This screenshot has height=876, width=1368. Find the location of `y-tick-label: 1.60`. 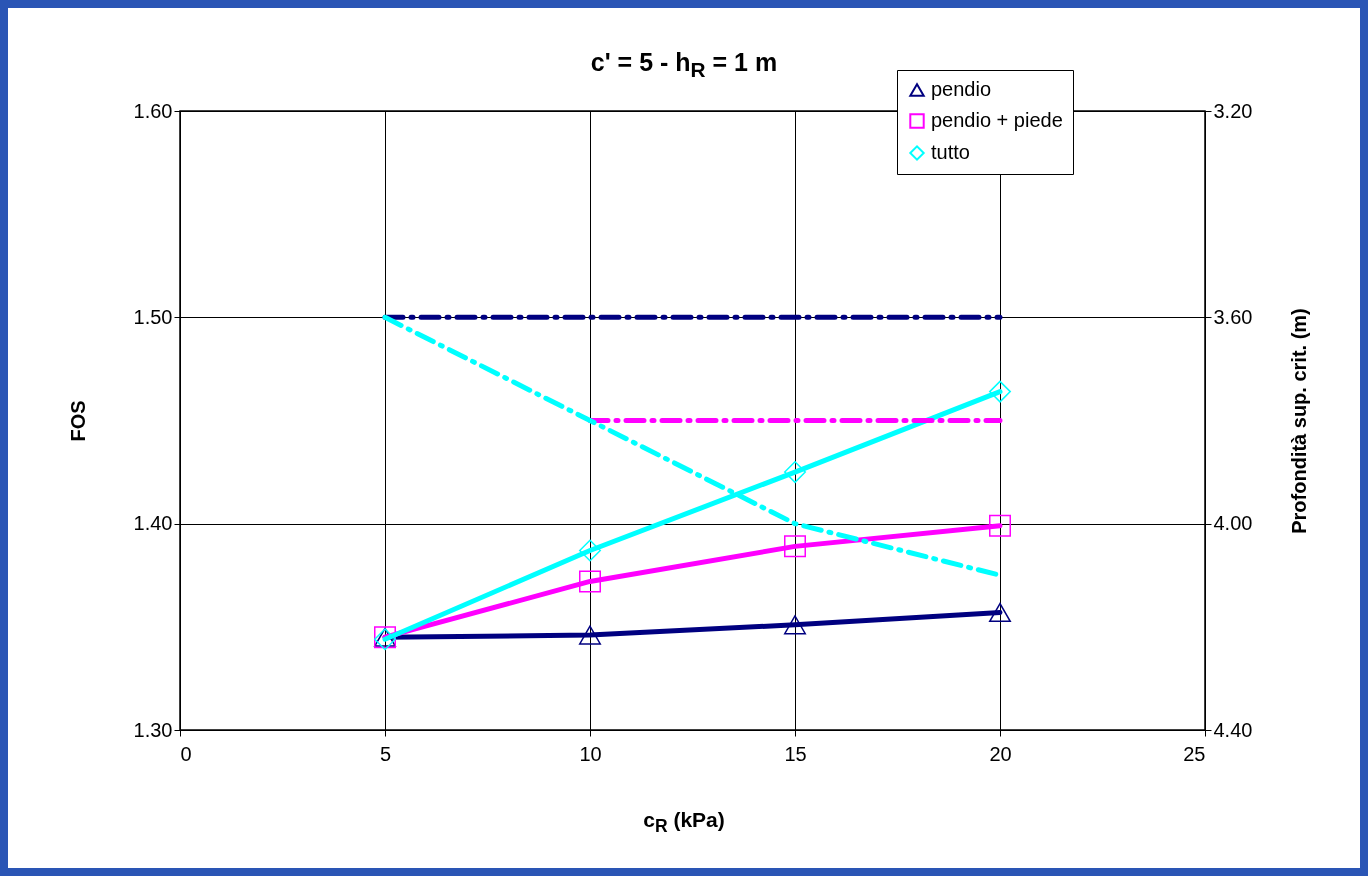

y-tick-label: 1.60 is located at coordinates (153, 110).